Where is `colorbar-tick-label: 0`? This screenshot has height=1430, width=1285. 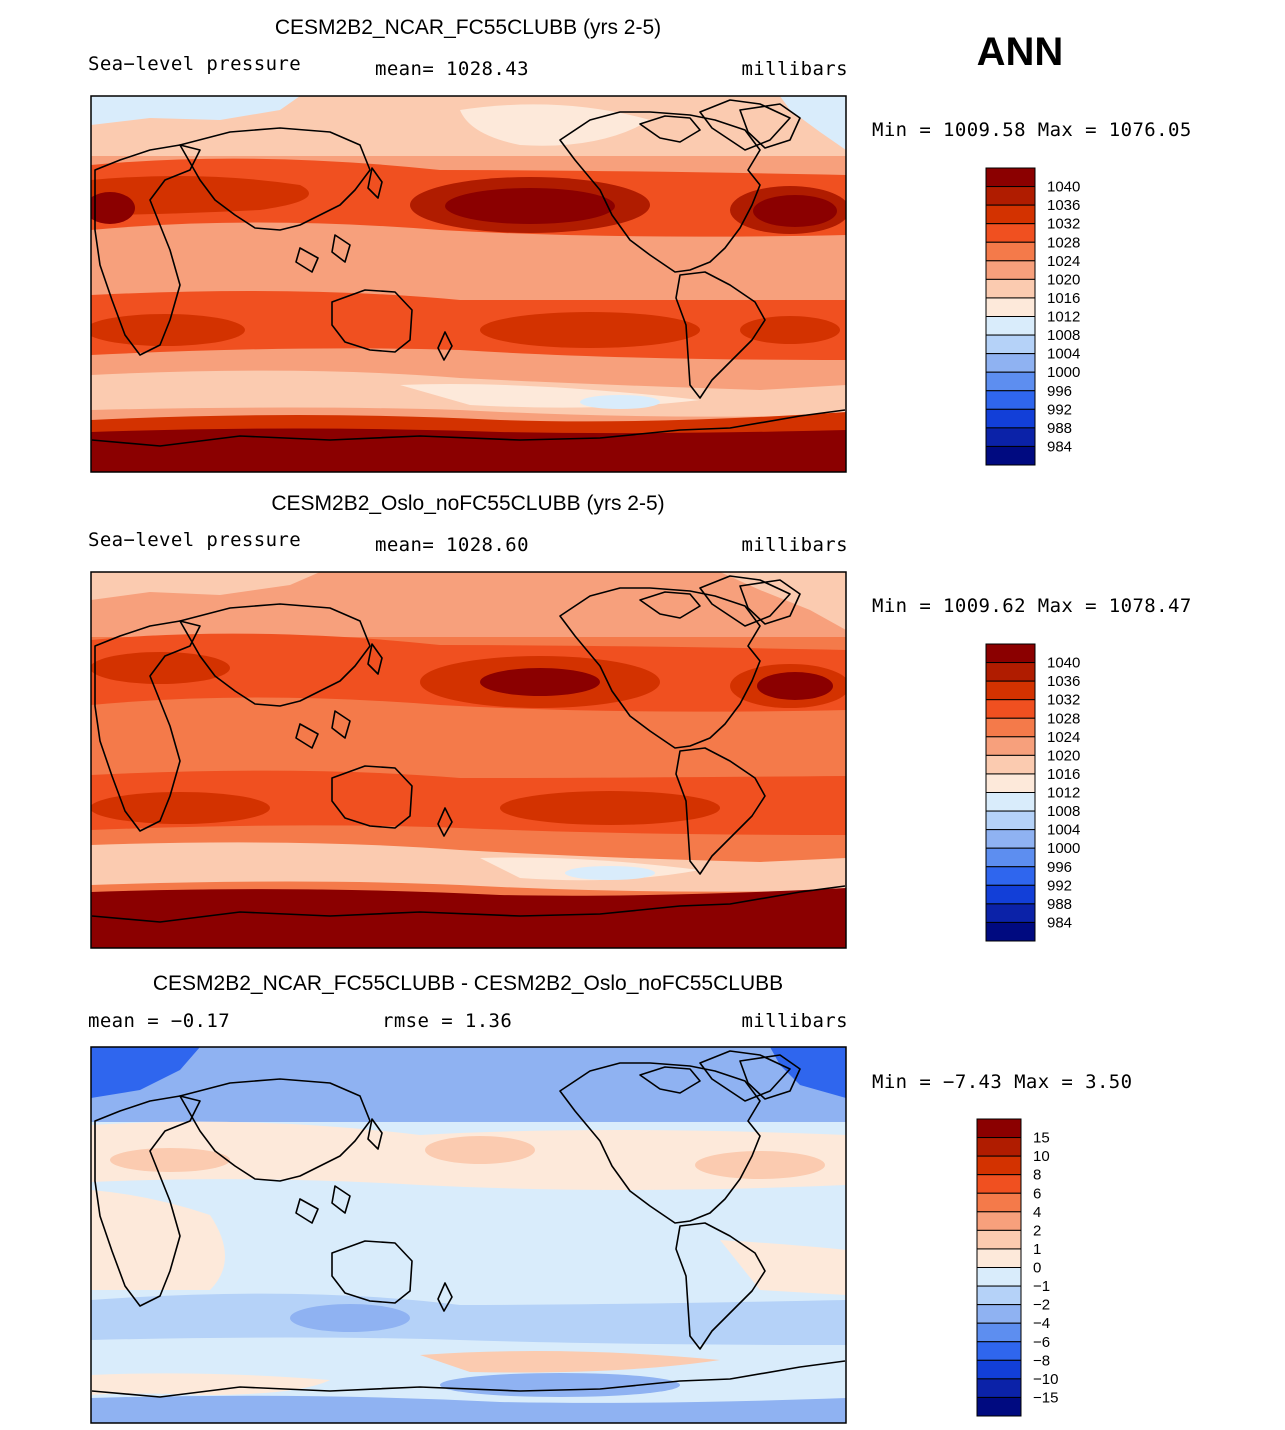
colorbar-tick-label: 0 is located at coordinates (1037, 1268).